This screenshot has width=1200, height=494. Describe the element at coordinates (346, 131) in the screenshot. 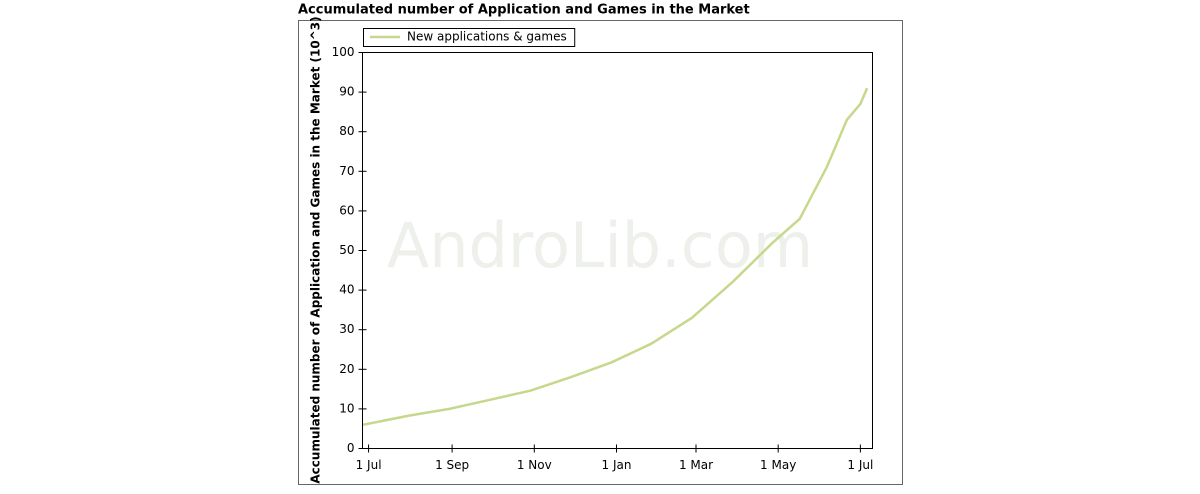

I see `y-tick-label: 80` at that location.